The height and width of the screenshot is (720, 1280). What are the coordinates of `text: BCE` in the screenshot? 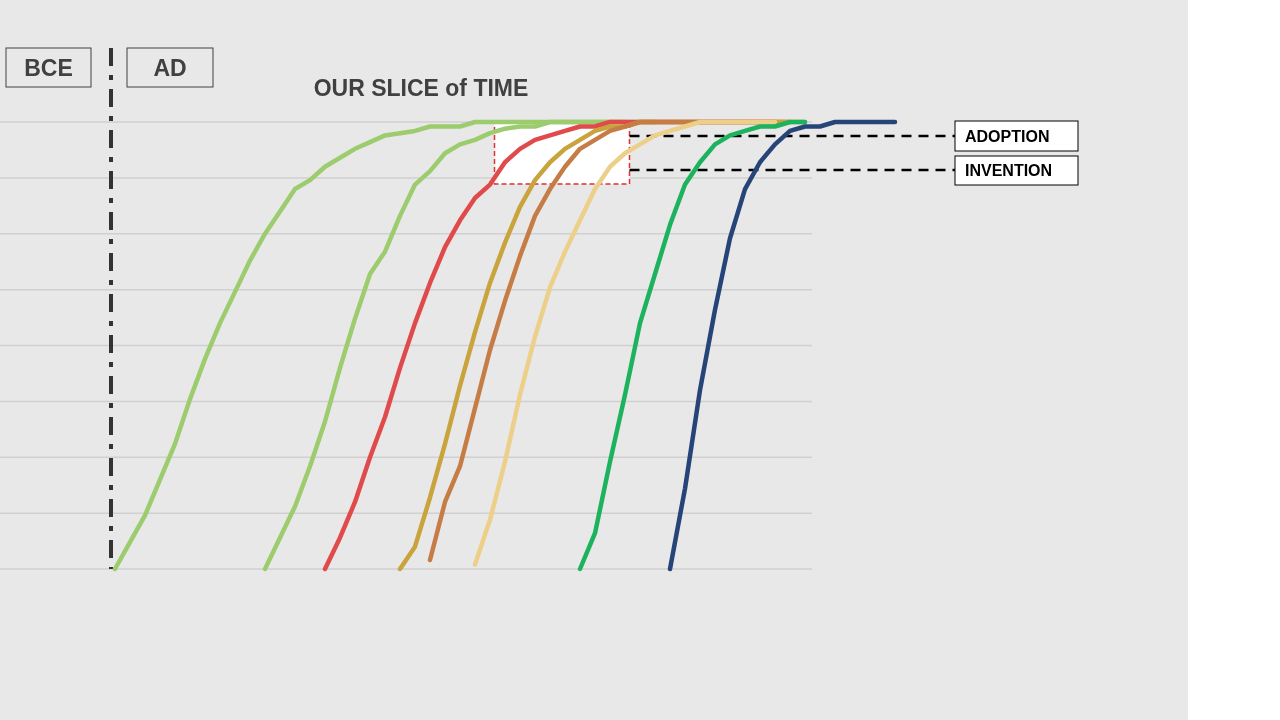 It's located at (48, 67).